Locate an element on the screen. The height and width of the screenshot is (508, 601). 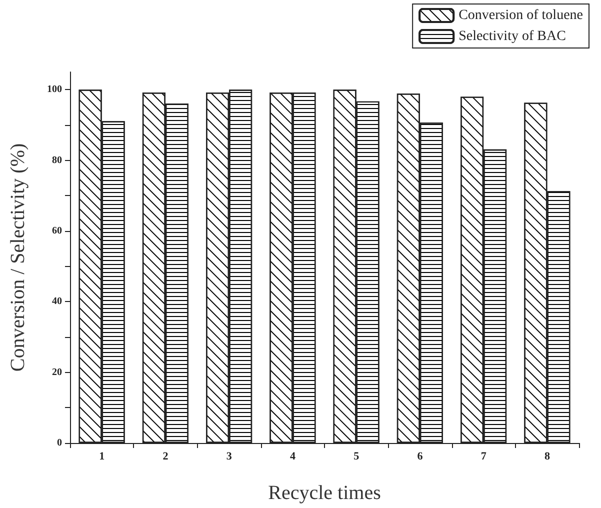
x-tick-label: 6 is located at coordinates (420, 456).